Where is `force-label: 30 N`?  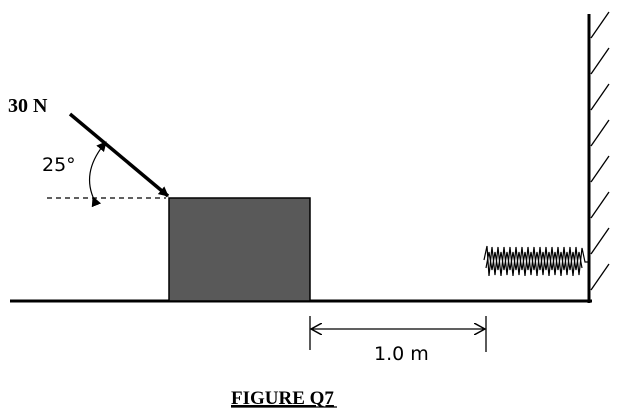
force-label: 30 N is located at coordinates (28, 106).